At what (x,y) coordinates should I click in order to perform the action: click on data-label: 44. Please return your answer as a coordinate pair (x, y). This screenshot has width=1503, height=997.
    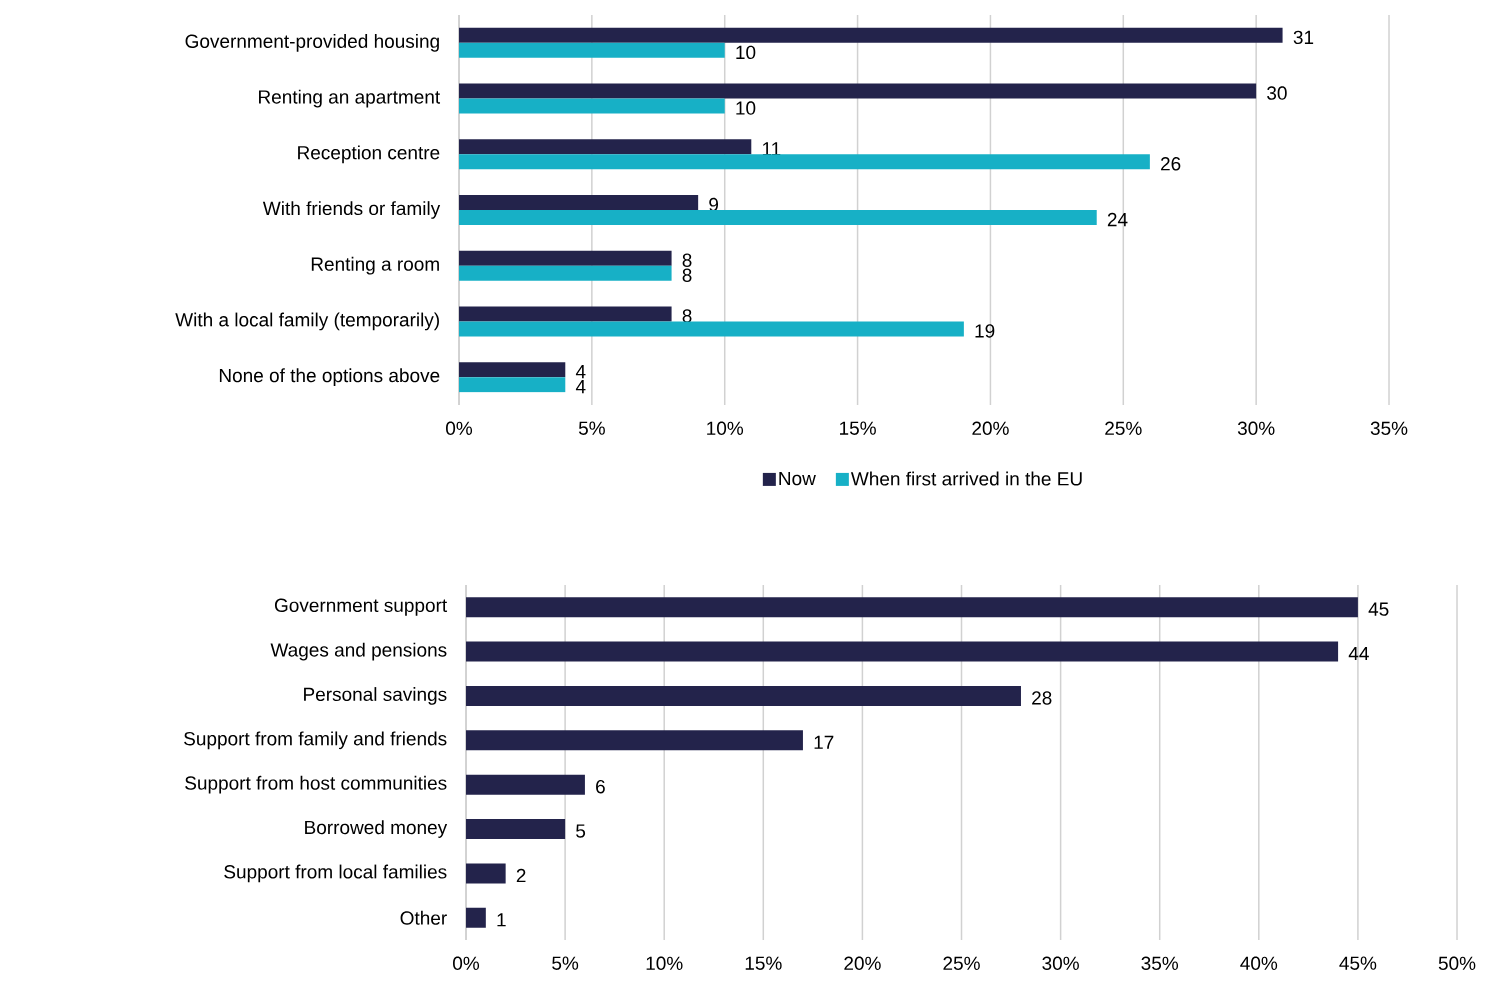
    Looking at the image, I should click on (1358, 654).